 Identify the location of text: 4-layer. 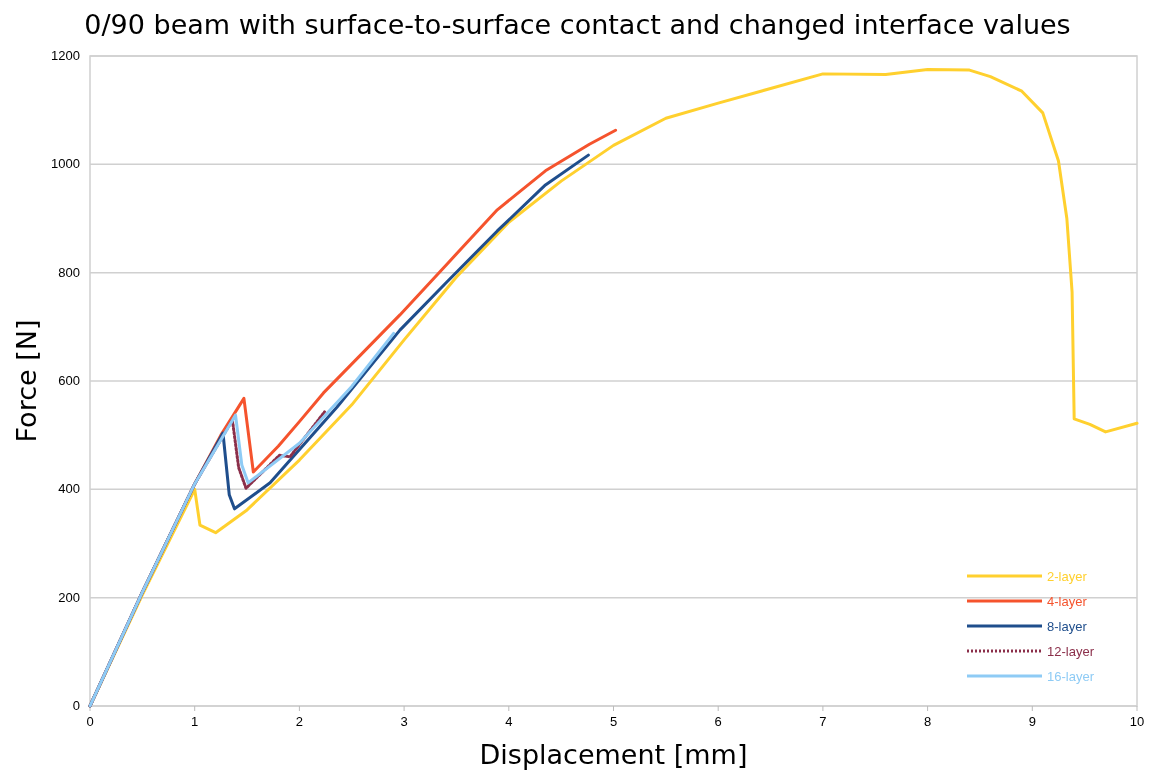
(1067, 601).